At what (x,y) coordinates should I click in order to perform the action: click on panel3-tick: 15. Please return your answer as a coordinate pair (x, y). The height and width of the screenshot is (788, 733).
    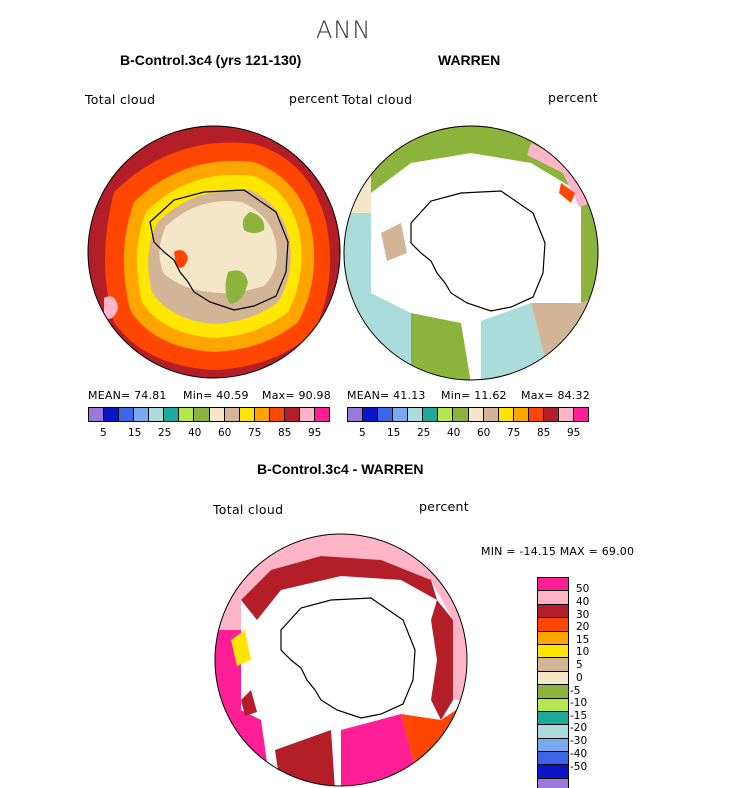
    Looking at the image, I should click on (583, 640).